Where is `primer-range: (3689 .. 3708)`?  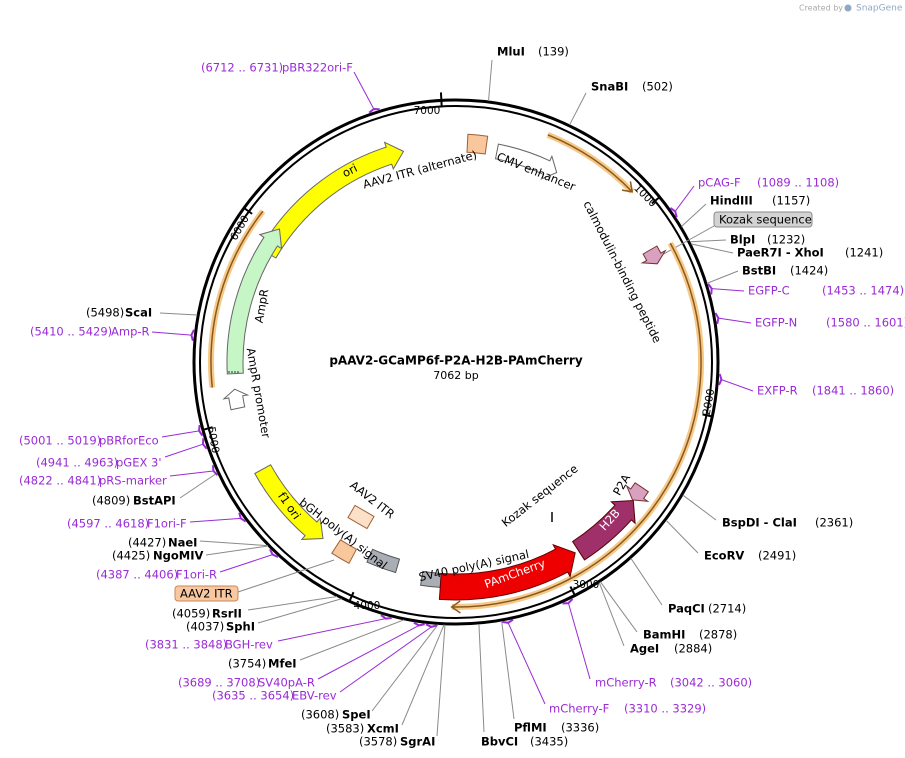
primer-range: (3689 .. 3708) is located at coordinates (219, 683).